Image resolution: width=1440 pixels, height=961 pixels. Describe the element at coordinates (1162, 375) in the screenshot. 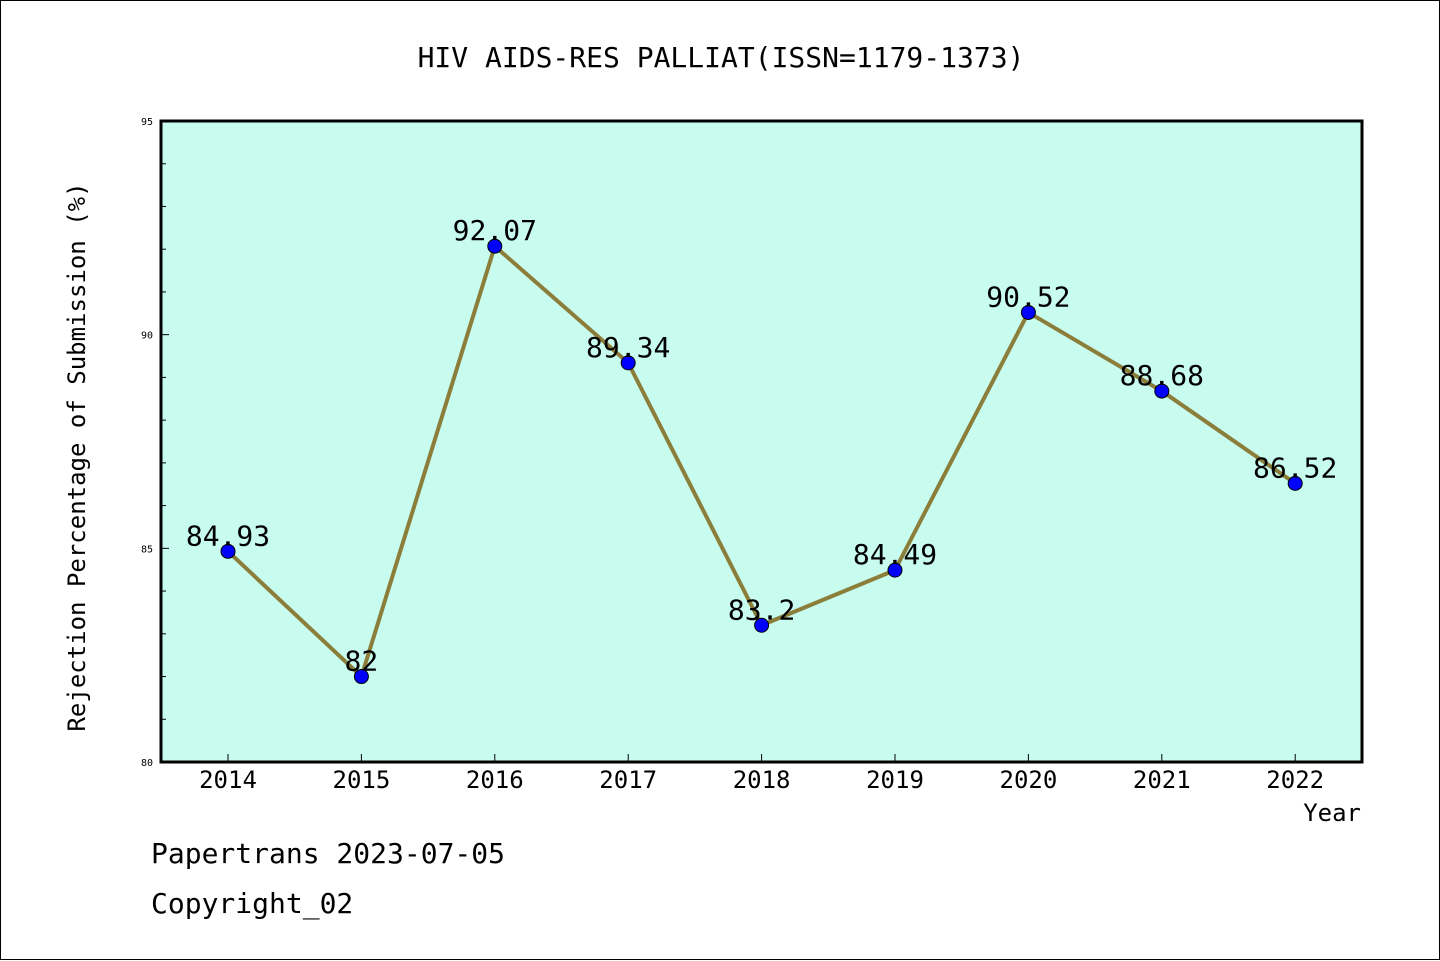

I see `data-label: 88.68` at that location.